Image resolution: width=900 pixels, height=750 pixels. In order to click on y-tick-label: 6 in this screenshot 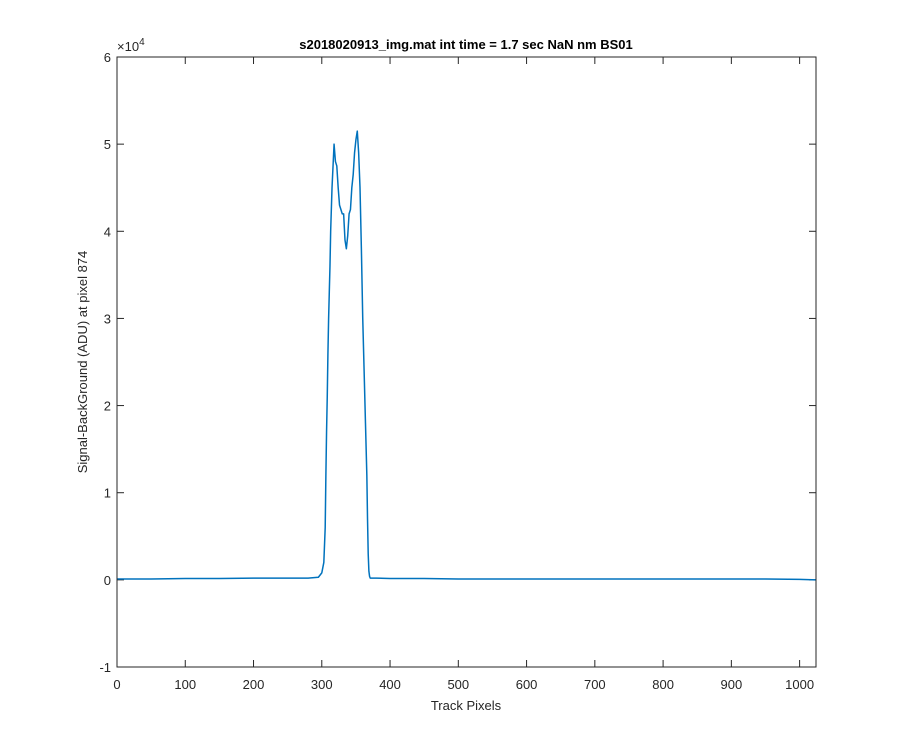, I will do `click(107, 57)`.